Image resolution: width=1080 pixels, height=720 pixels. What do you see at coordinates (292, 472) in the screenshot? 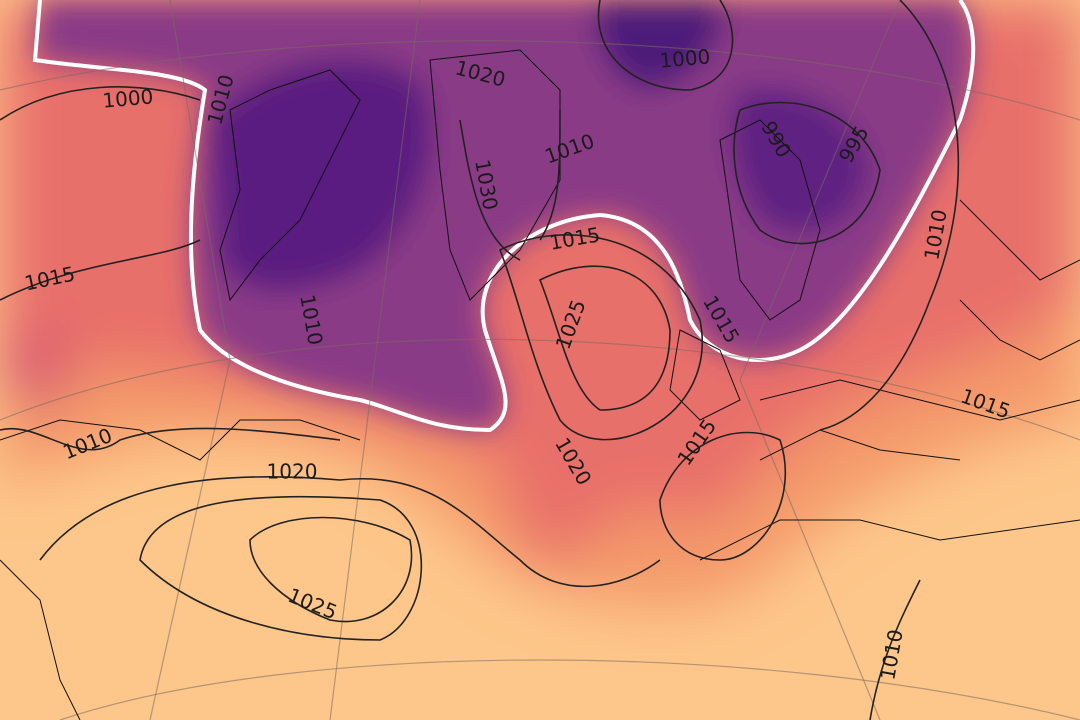
I see `isobar-label: 1020` at bounding box center [292, 472].